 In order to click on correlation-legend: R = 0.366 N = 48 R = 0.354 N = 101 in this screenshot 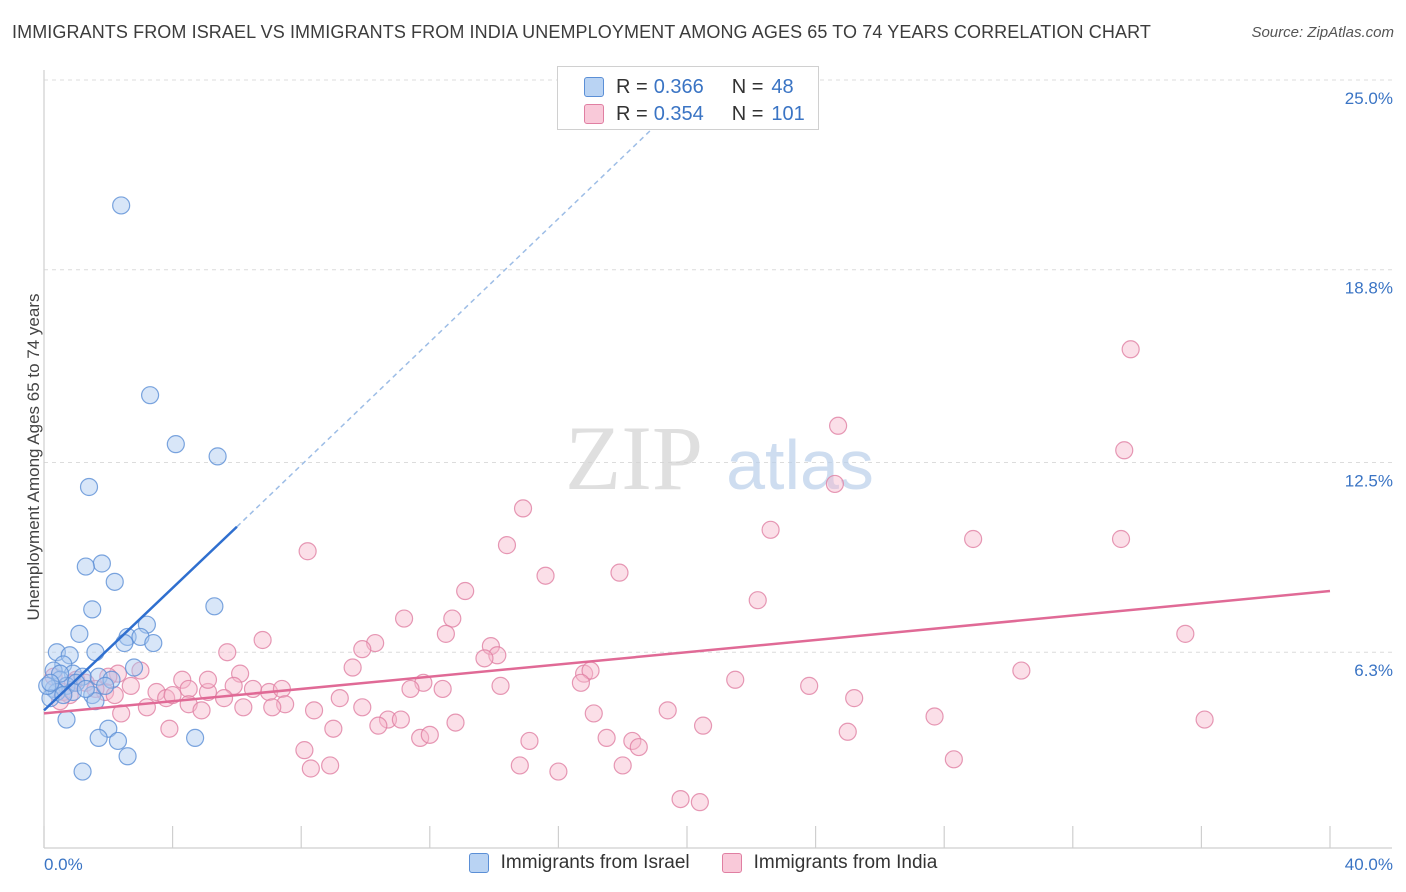, I will do `click(688, 98)`.